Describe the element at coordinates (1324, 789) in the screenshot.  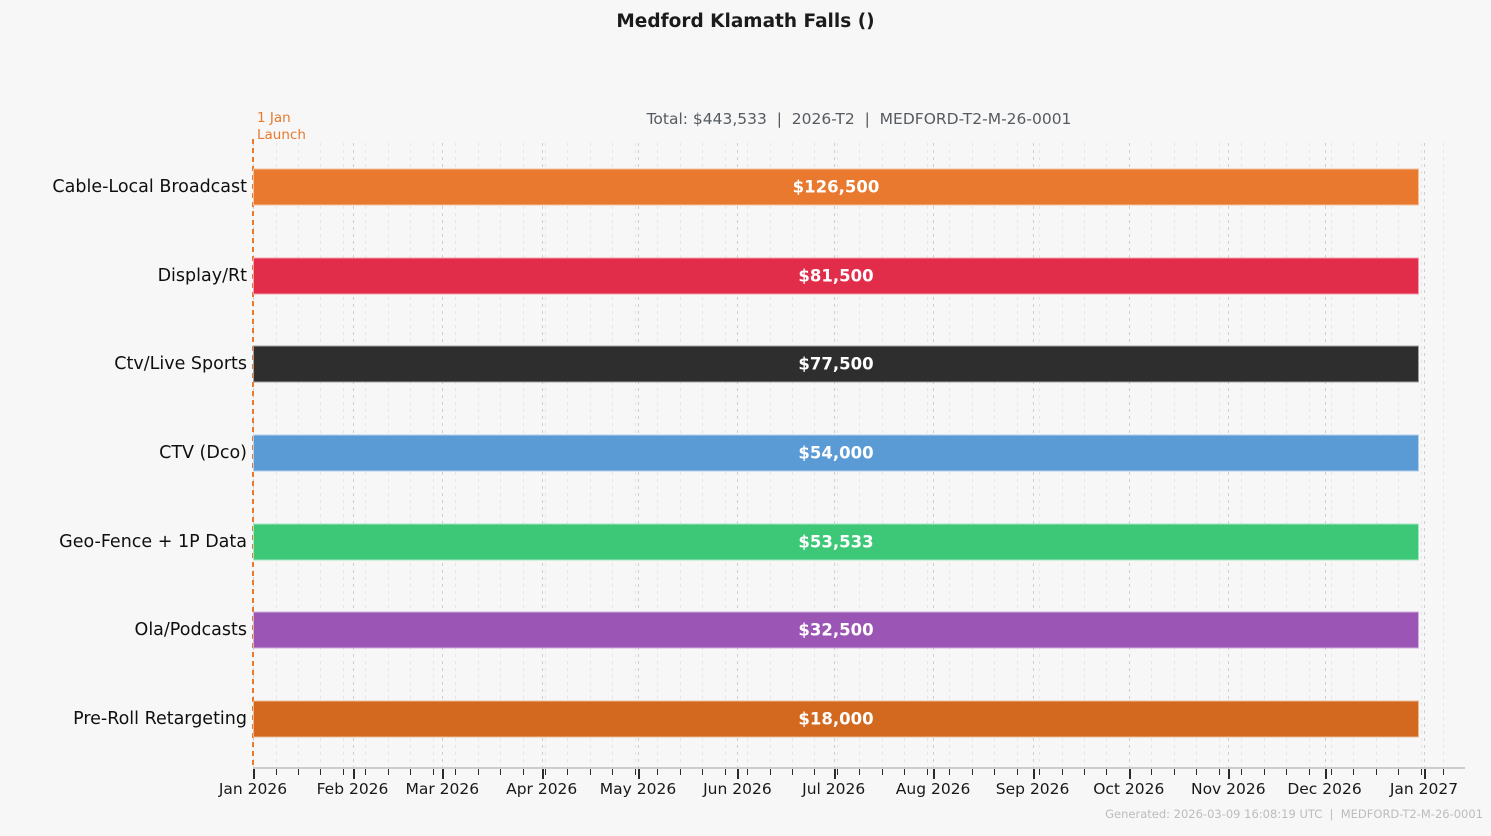
I see `x-axis-label: Dec 2026` at that location.